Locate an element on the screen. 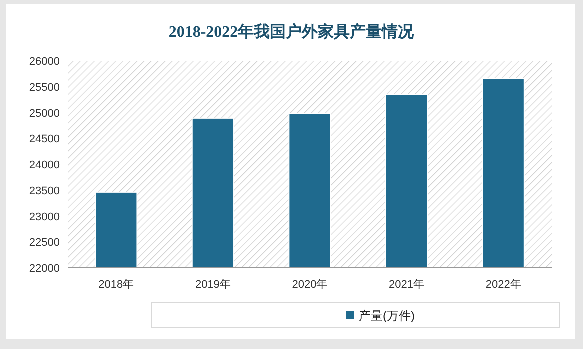  x-tick-label: 2022年 is located at coordinates (504, 285).